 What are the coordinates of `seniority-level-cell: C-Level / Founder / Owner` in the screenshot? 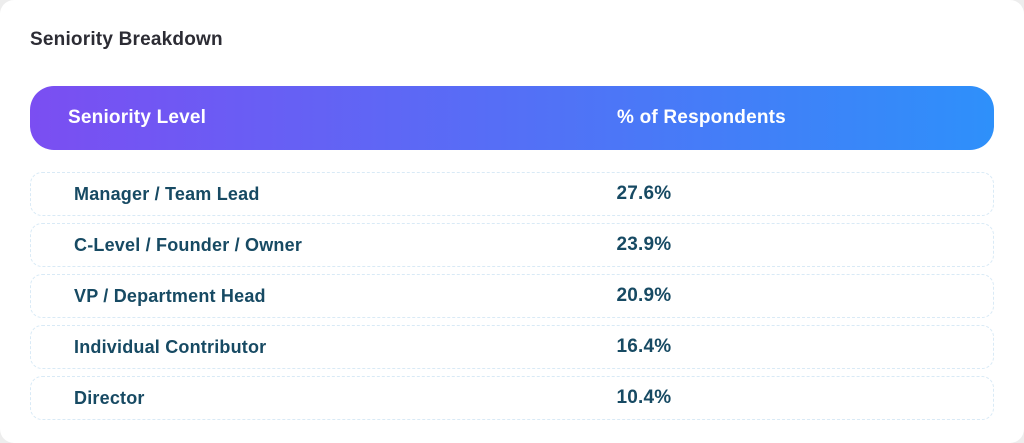 It's located at (188, 244).